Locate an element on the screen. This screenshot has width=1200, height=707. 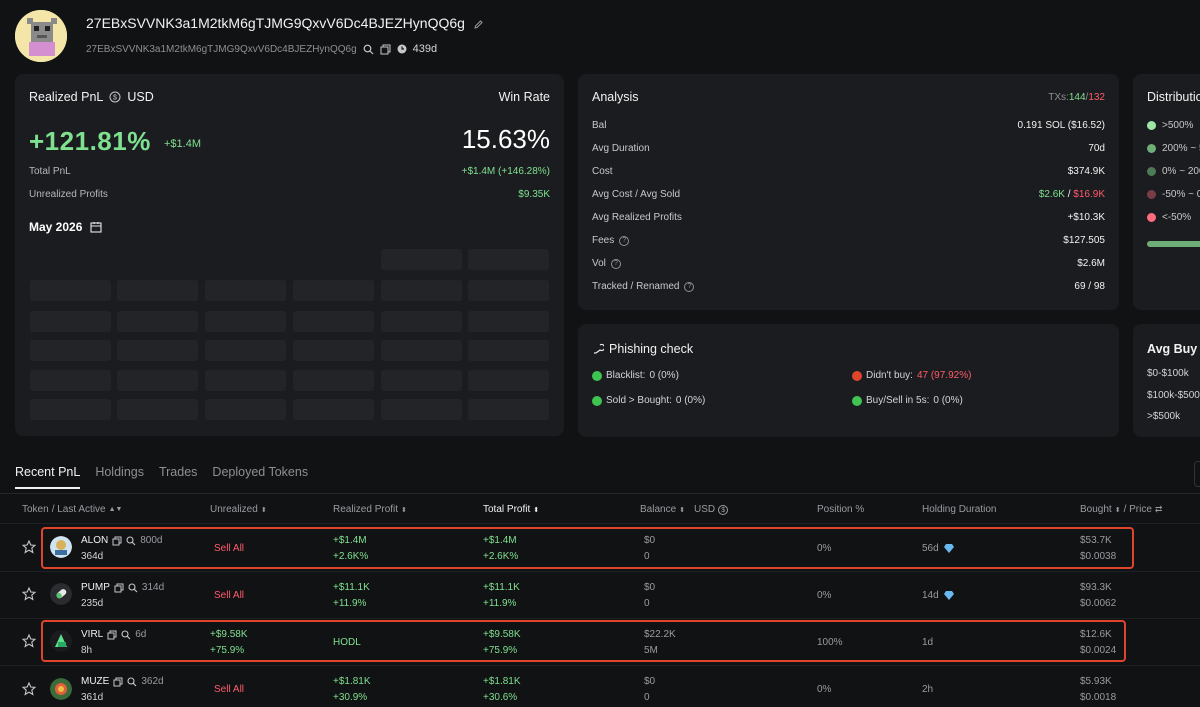
bal-label: Bal is located at coordinates (599, 125).